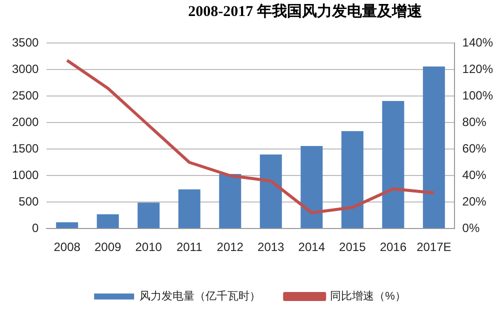 The height and width of the screenshot is (320, 500). Describe the element at coordinates (393, 247) in the screenshot. I see `x-tick-label: 2016` at that location.